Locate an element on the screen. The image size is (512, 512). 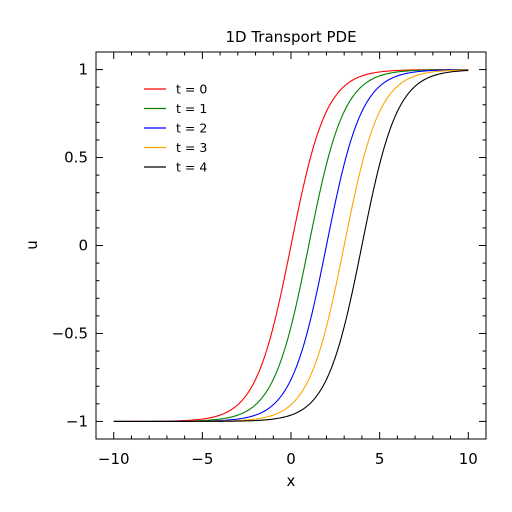
legend-label-t1: t = 1 is located at coordinates (191, 108).